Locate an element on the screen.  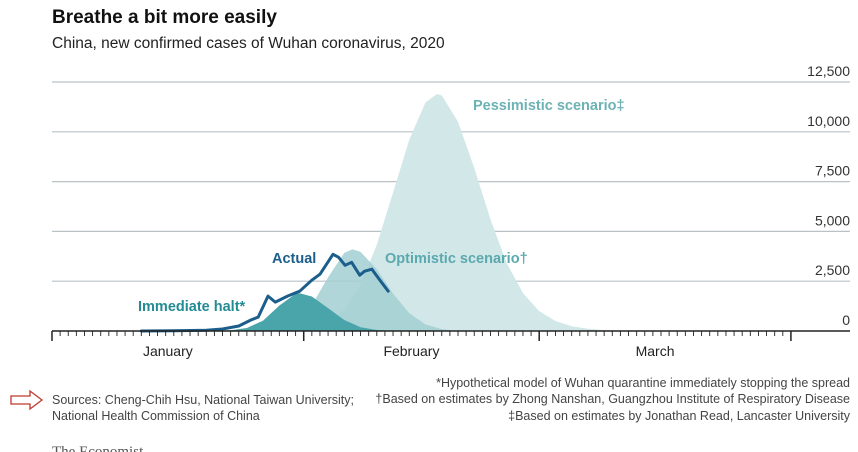
label-optimistic: Optimistic scenario† is located at coordinates (456, 259).